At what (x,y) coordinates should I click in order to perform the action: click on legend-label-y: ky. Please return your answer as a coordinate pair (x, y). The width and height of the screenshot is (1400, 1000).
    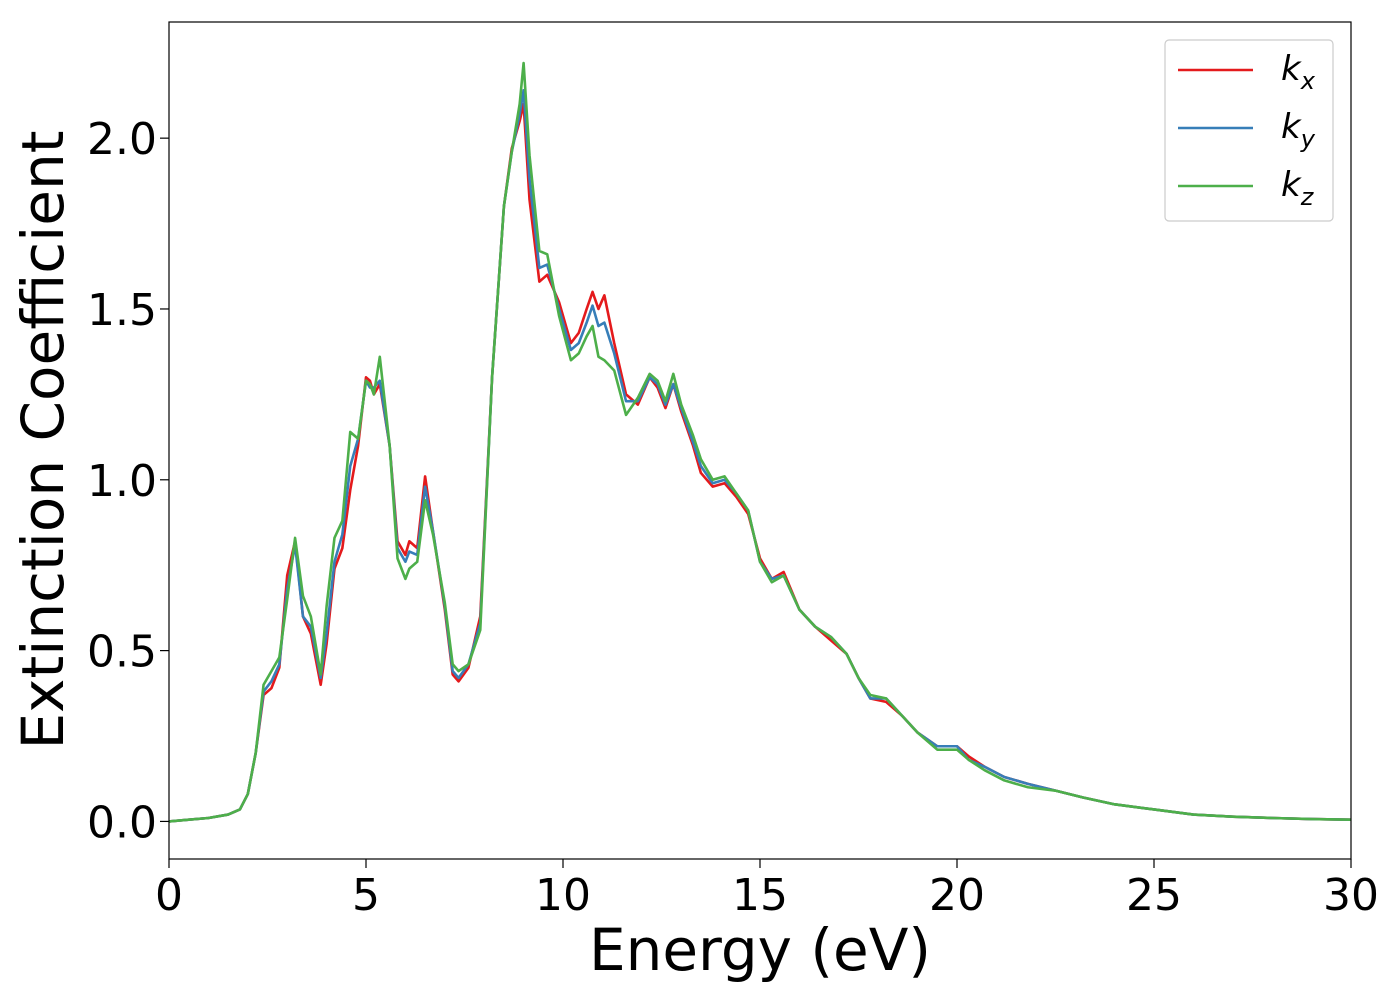
    Looking at the image, I should click on (1298, 130).